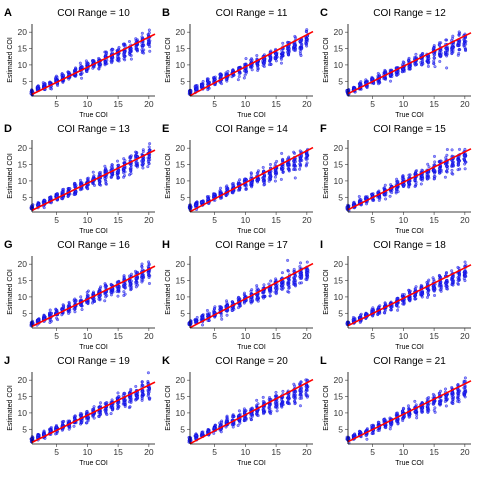 The width and height of the screenshot is (480, 480). Describe the element at coordinates (326, 60) in the screenshot. I see `y-axis-title: Estimated COI` at that location.